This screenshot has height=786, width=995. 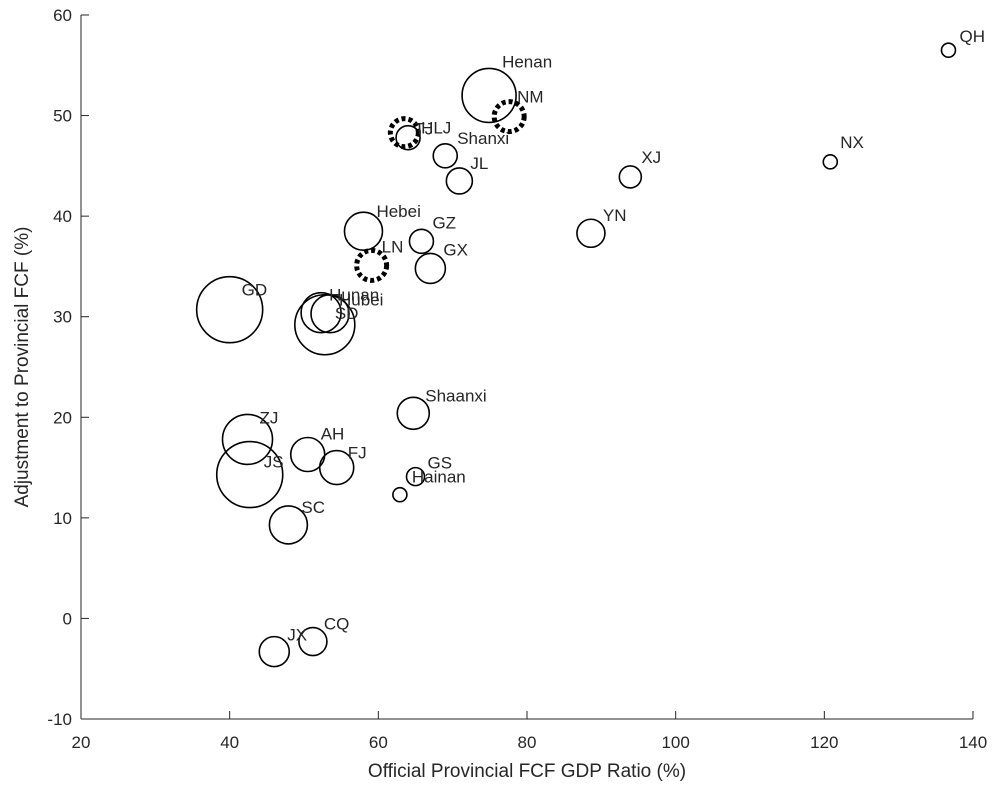 I want to click on data-label: ZJ, so click(x=269, y=417).